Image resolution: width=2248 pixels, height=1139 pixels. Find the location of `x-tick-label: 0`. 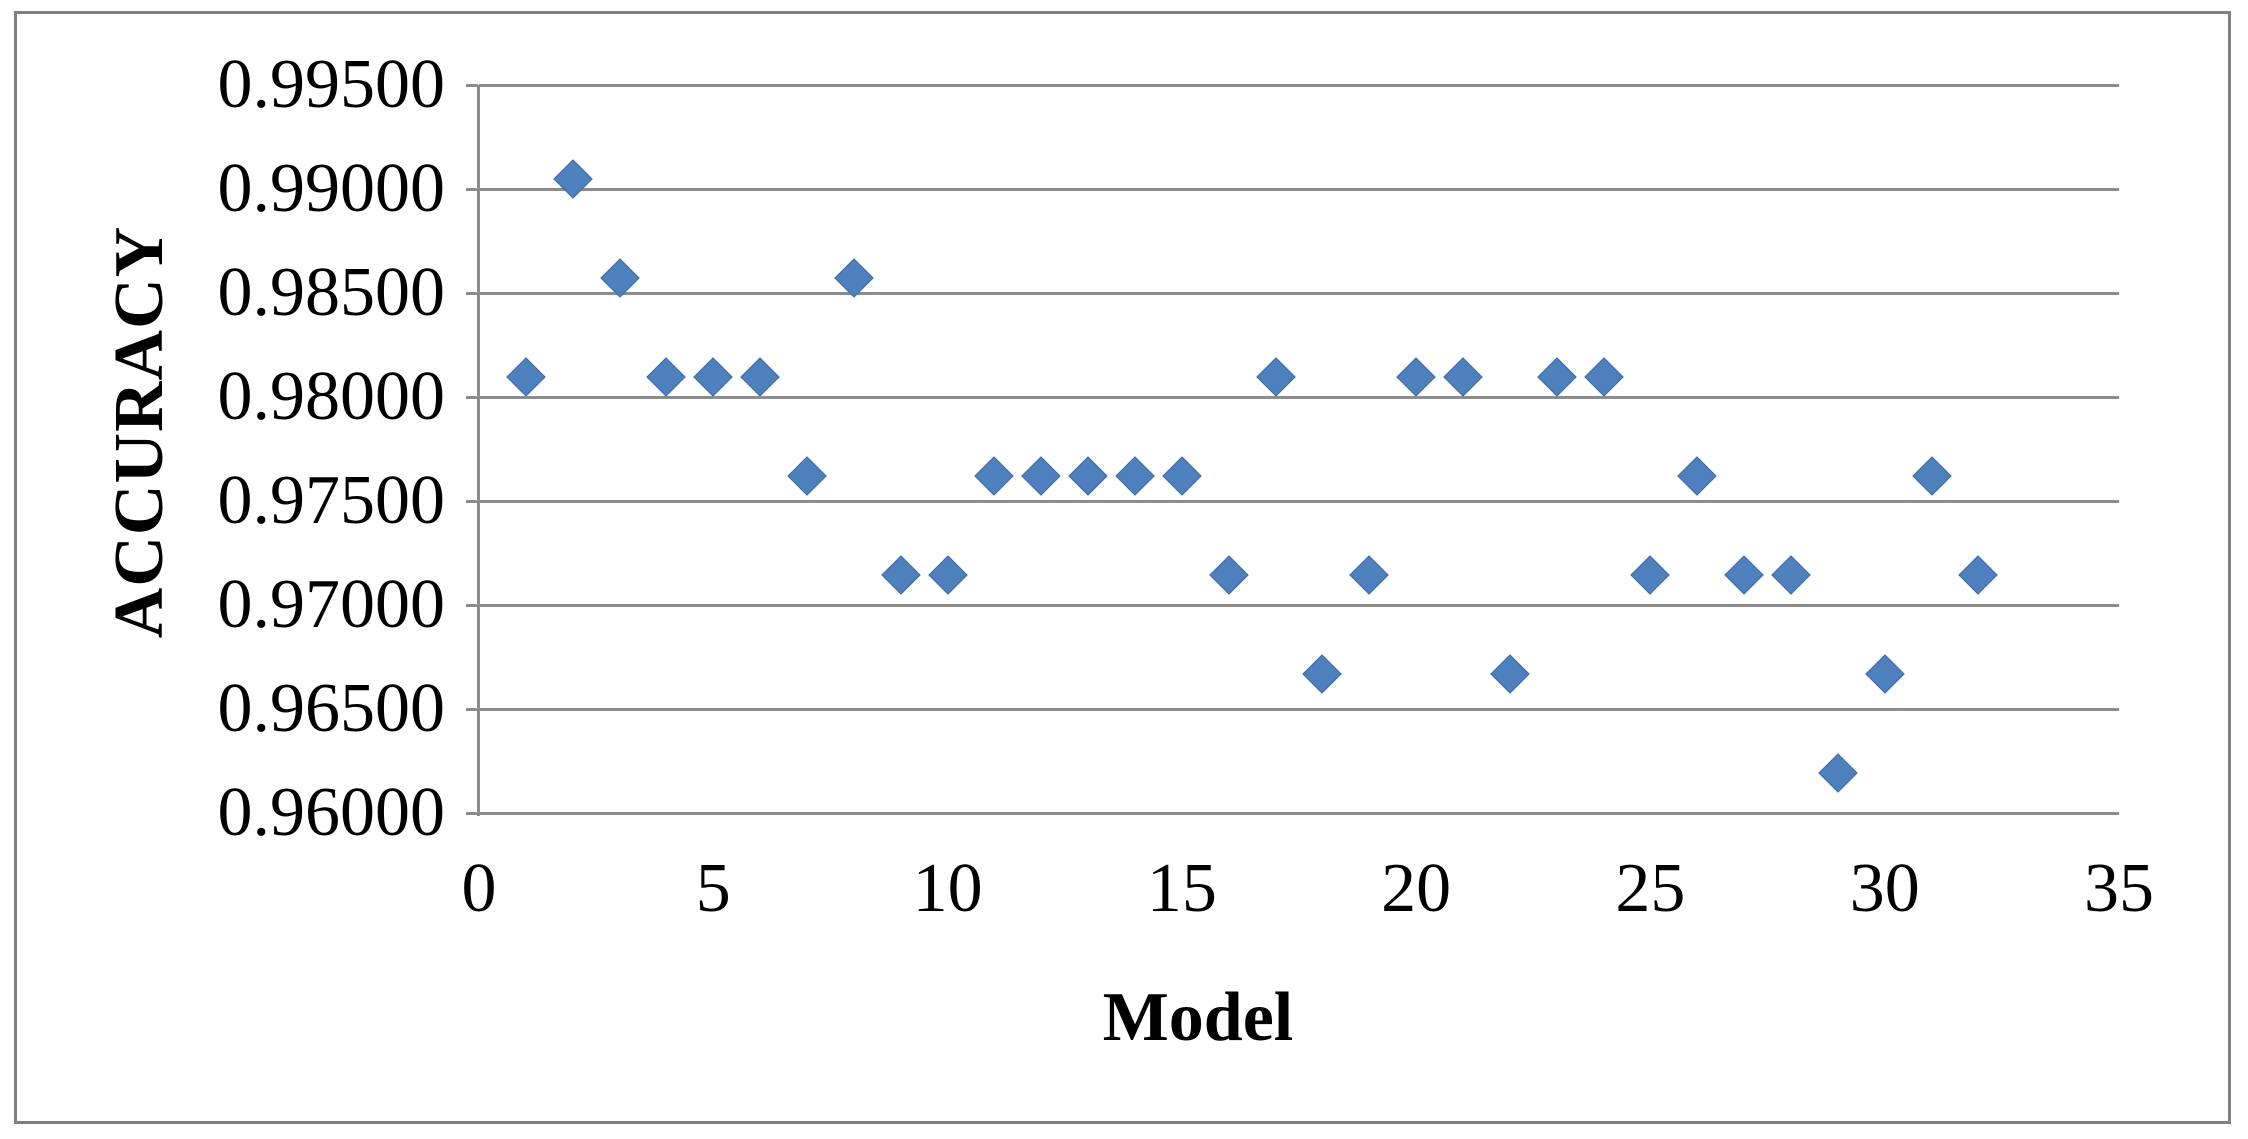

x-tick-label: 0 is located at coordinates (479, 888).